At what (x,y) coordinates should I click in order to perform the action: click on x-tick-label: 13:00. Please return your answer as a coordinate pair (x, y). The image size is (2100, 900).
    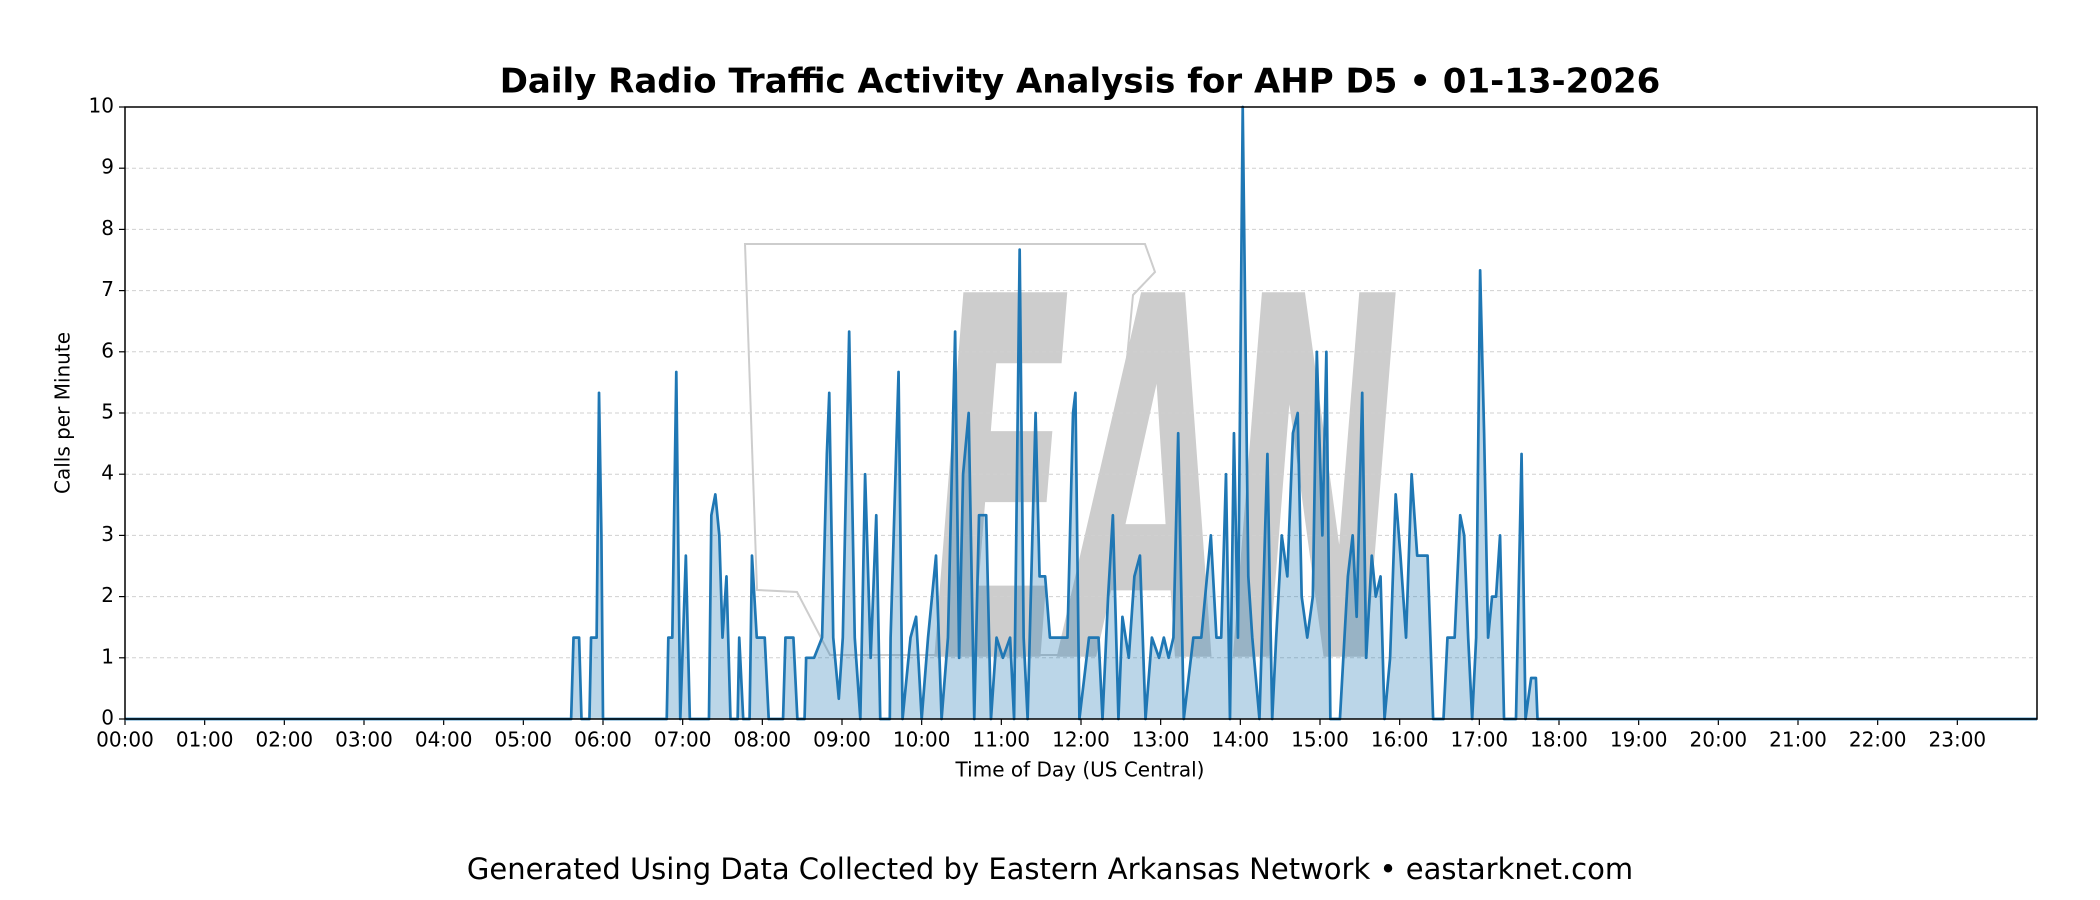
    Looking at the image, I should click on (1161, 740).